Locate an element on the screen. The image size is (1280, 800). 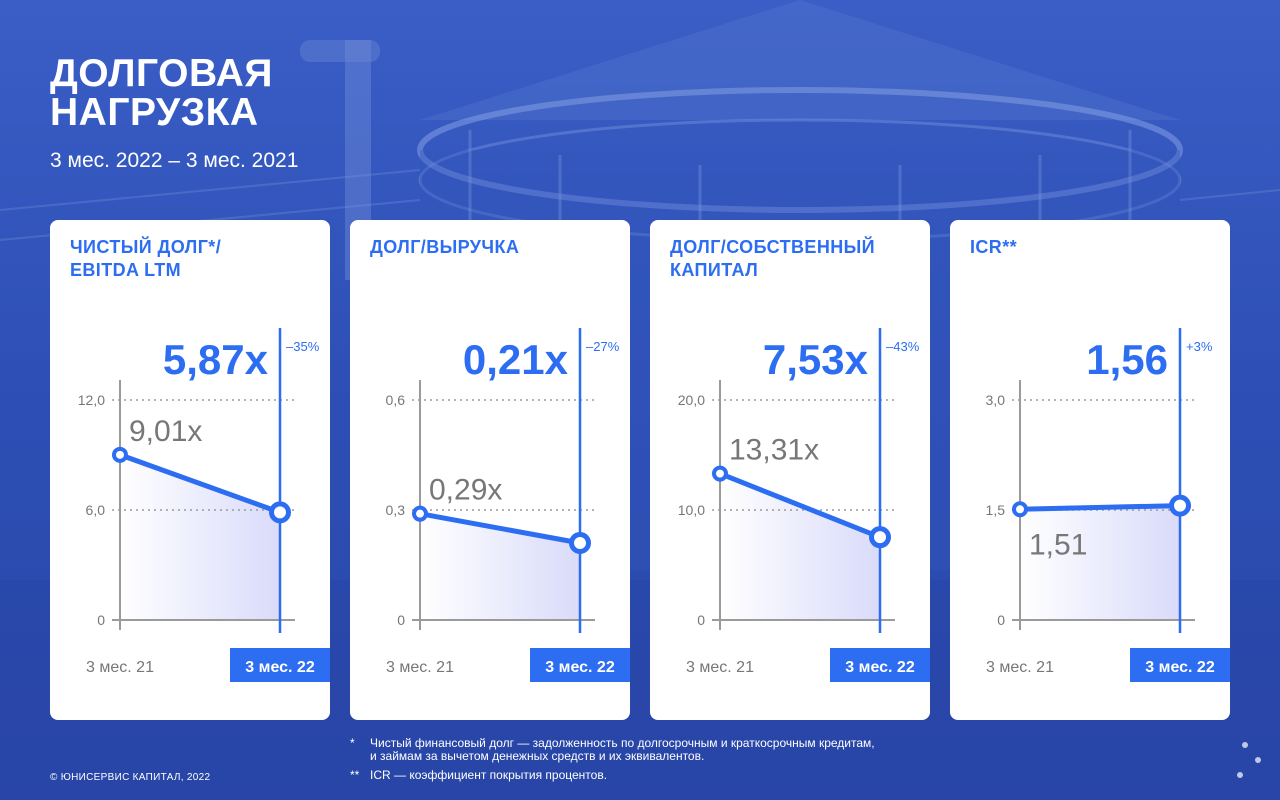
line-chart: 0 6,0 12,0 9,01x 5,87x –35% 3 мес. 21 3 мес. 22 is located at coordinates (204, 505).